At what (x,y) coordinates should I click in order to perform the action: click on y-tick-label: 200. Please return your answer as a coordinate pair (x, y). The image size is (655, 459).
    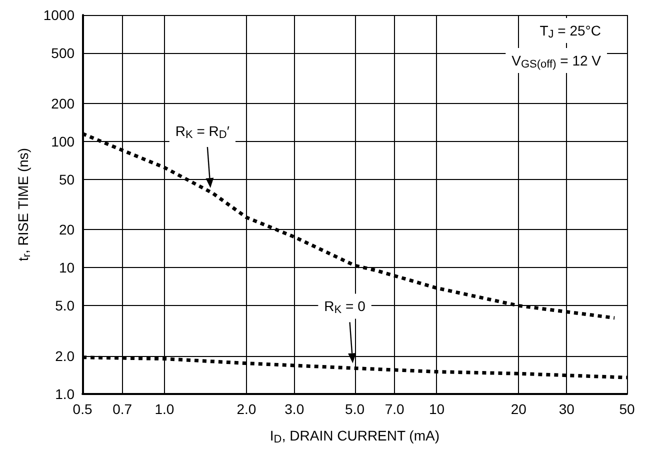
    Looking at the image, I should click on (63, 103).